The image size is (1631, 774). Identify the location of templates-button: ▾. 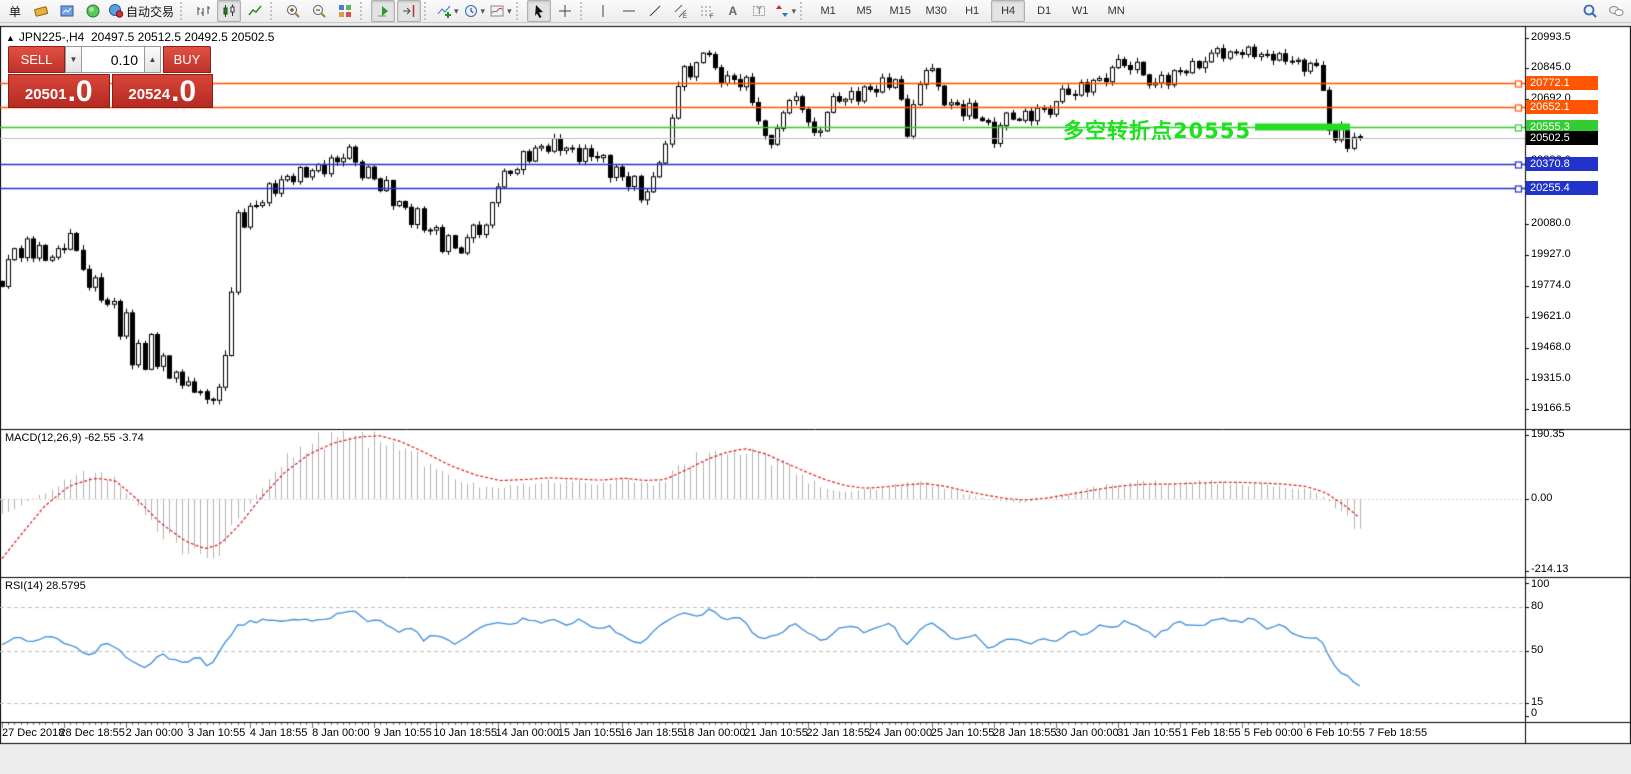
(500, 11).